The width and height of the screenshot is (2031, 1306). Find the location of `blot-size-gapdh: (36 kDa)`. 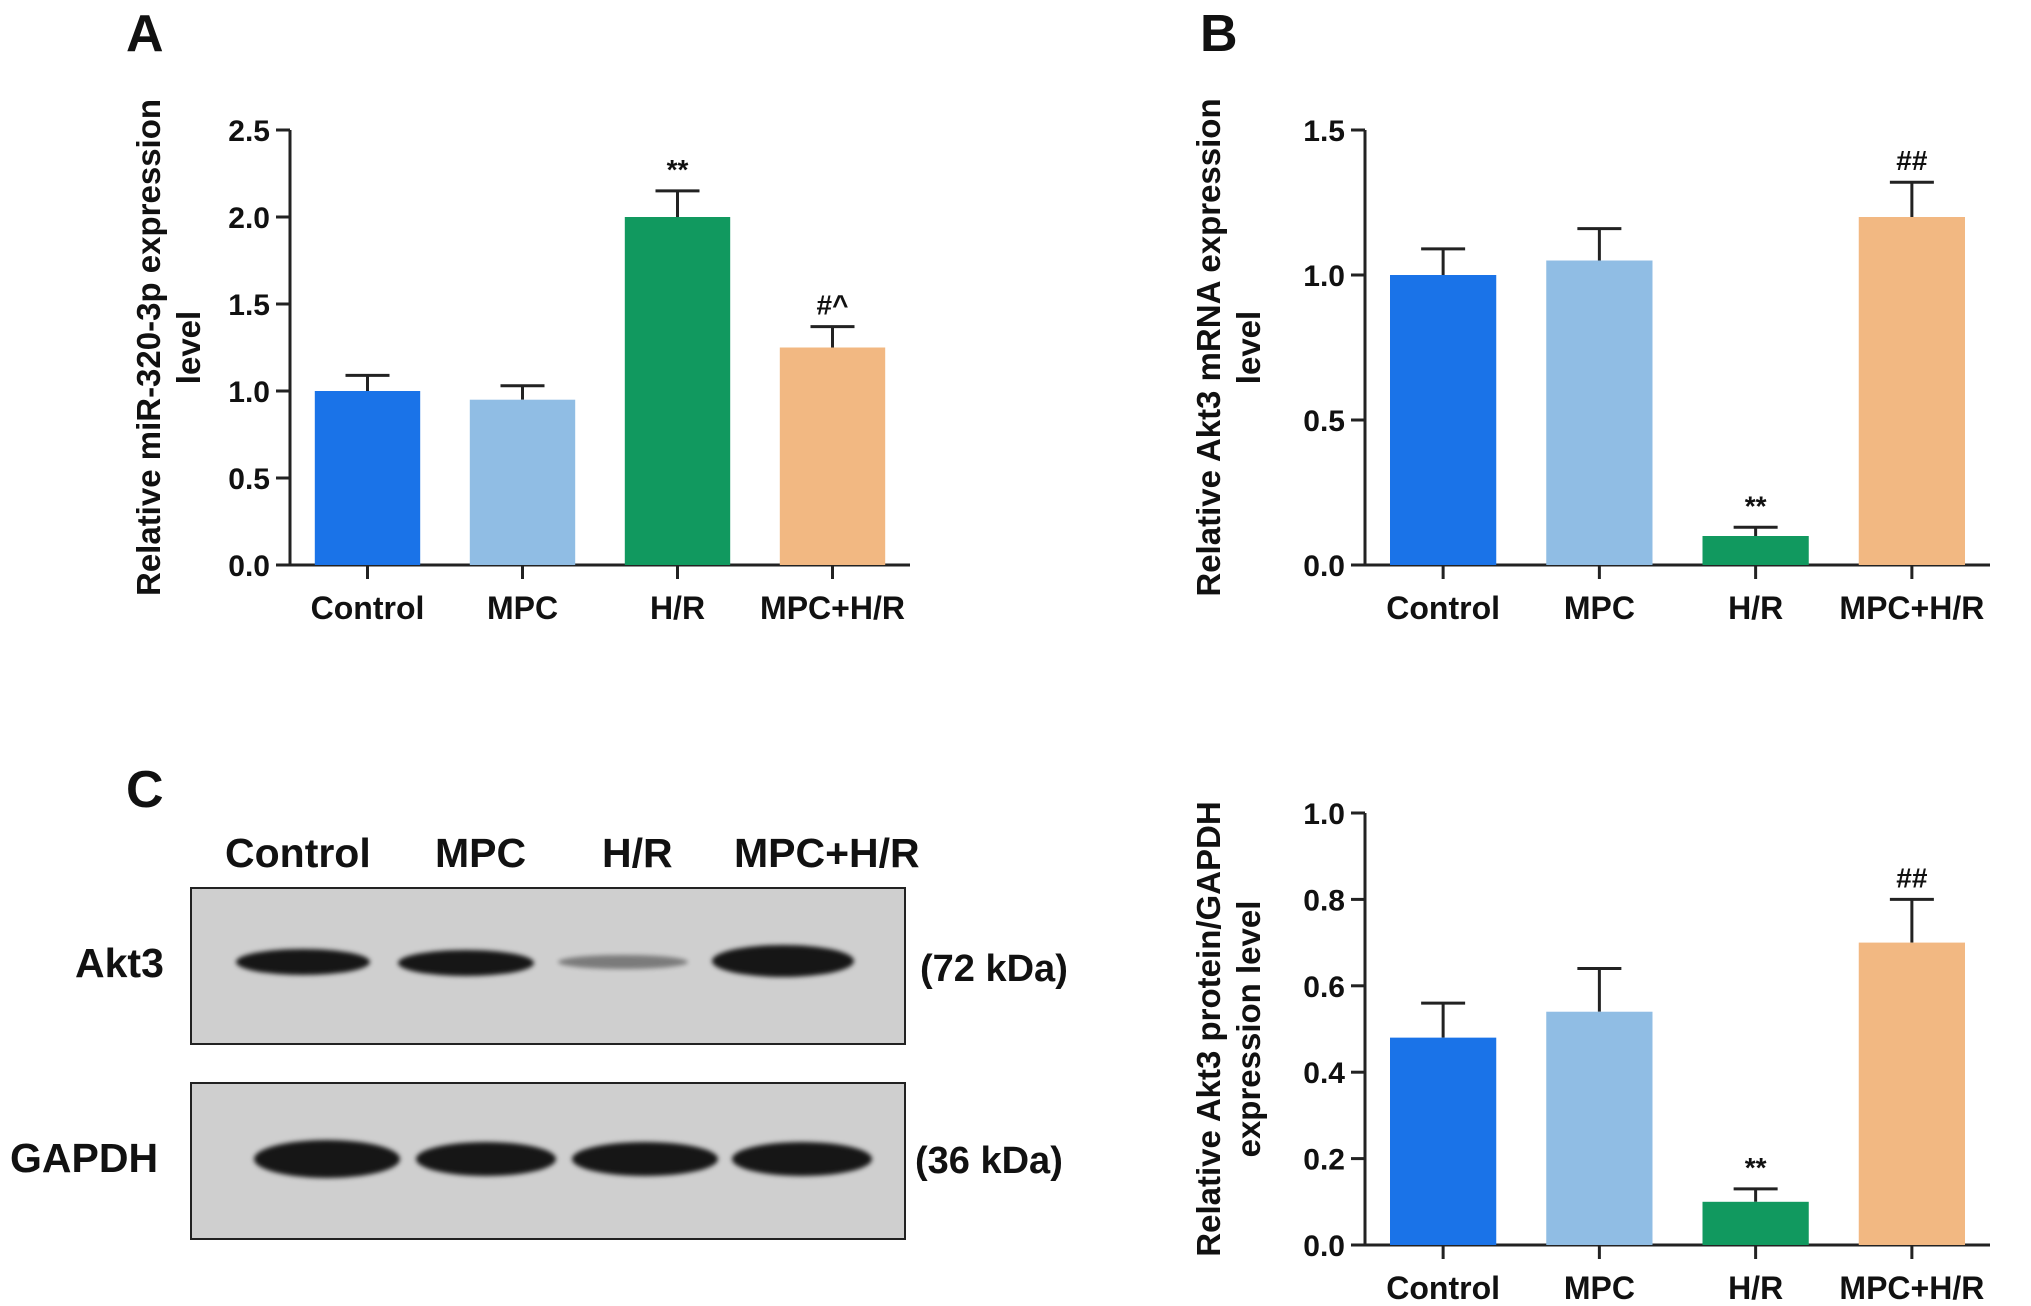

blot-size-gapdh: (36 kDa) is located at coordinates (989, 1161).